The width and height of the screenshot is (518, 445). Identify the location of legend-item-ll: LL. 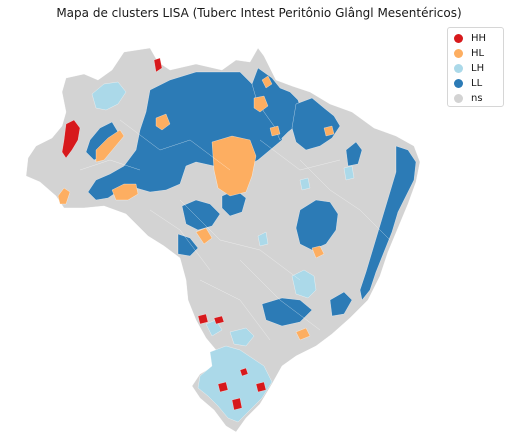
(478, 83).